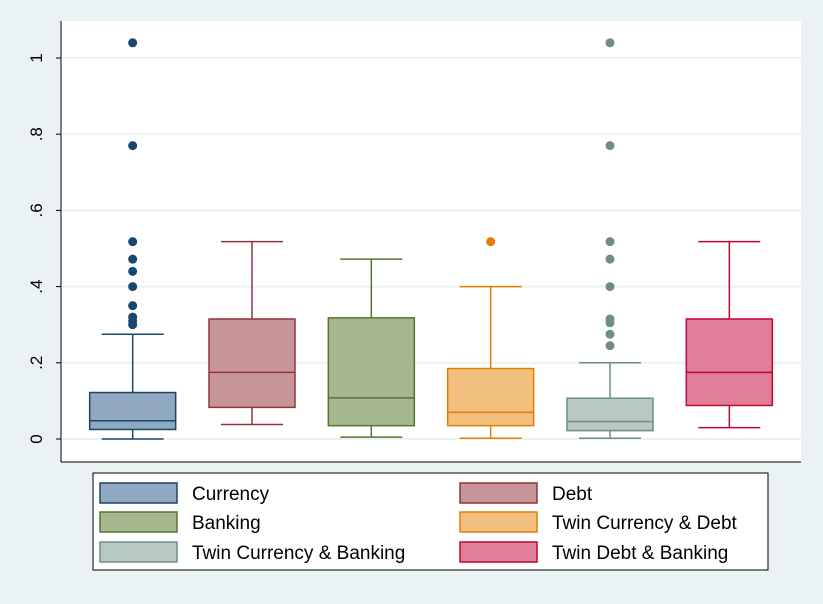 This screenshot has height=604, width=823. I want to click on legend-box, so click(430, 521).